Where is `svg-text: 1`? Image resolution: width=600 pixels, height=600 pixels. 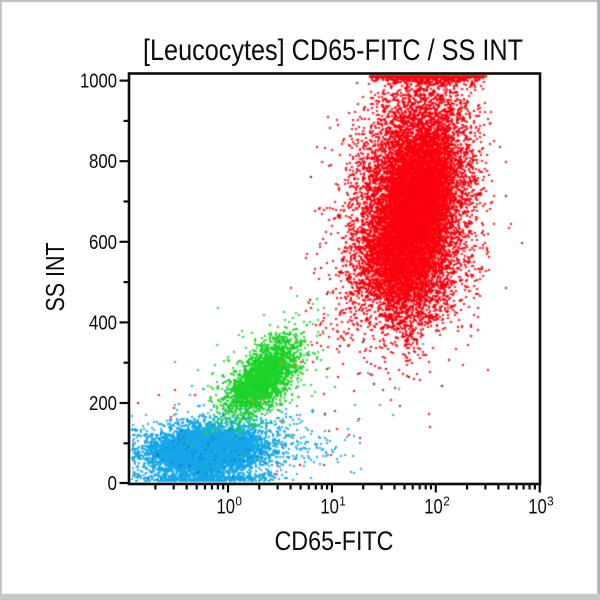 svg-text: 1 is located at coordinates (342, 501).